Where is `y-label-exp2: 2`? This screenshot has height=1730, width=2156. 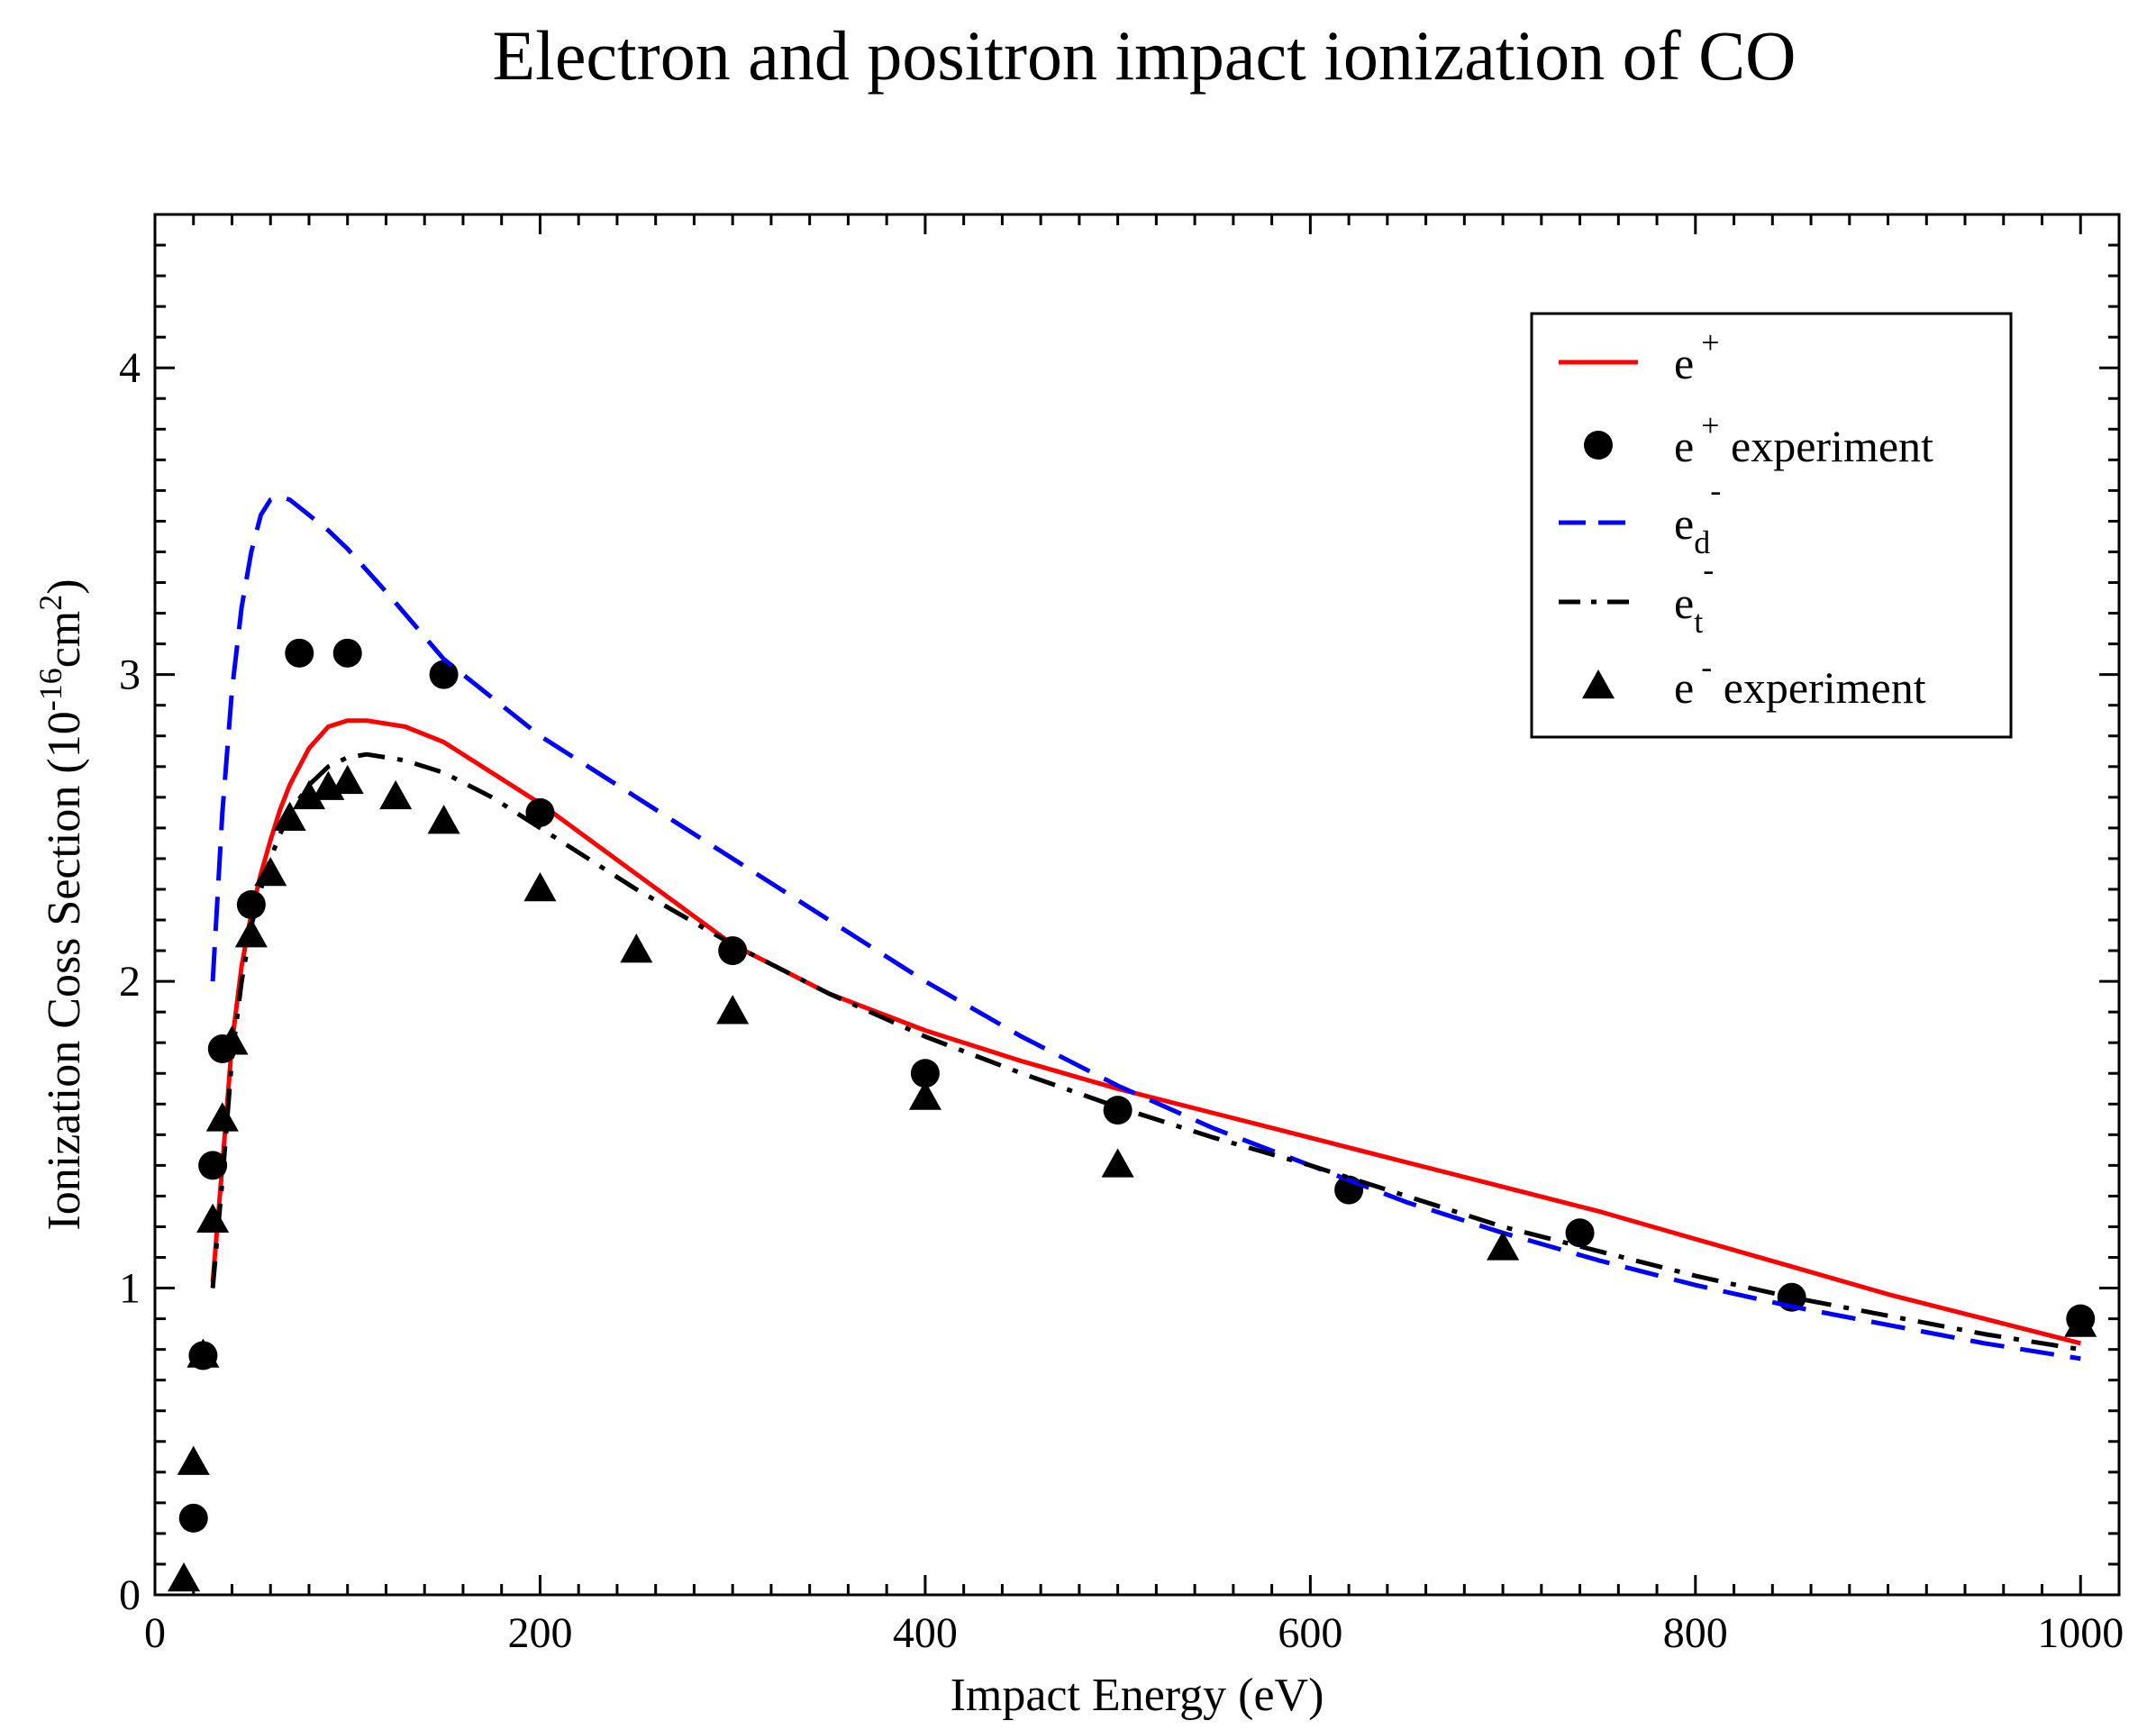 y-label-exp2: 2 is located at coordinates (50, 603).